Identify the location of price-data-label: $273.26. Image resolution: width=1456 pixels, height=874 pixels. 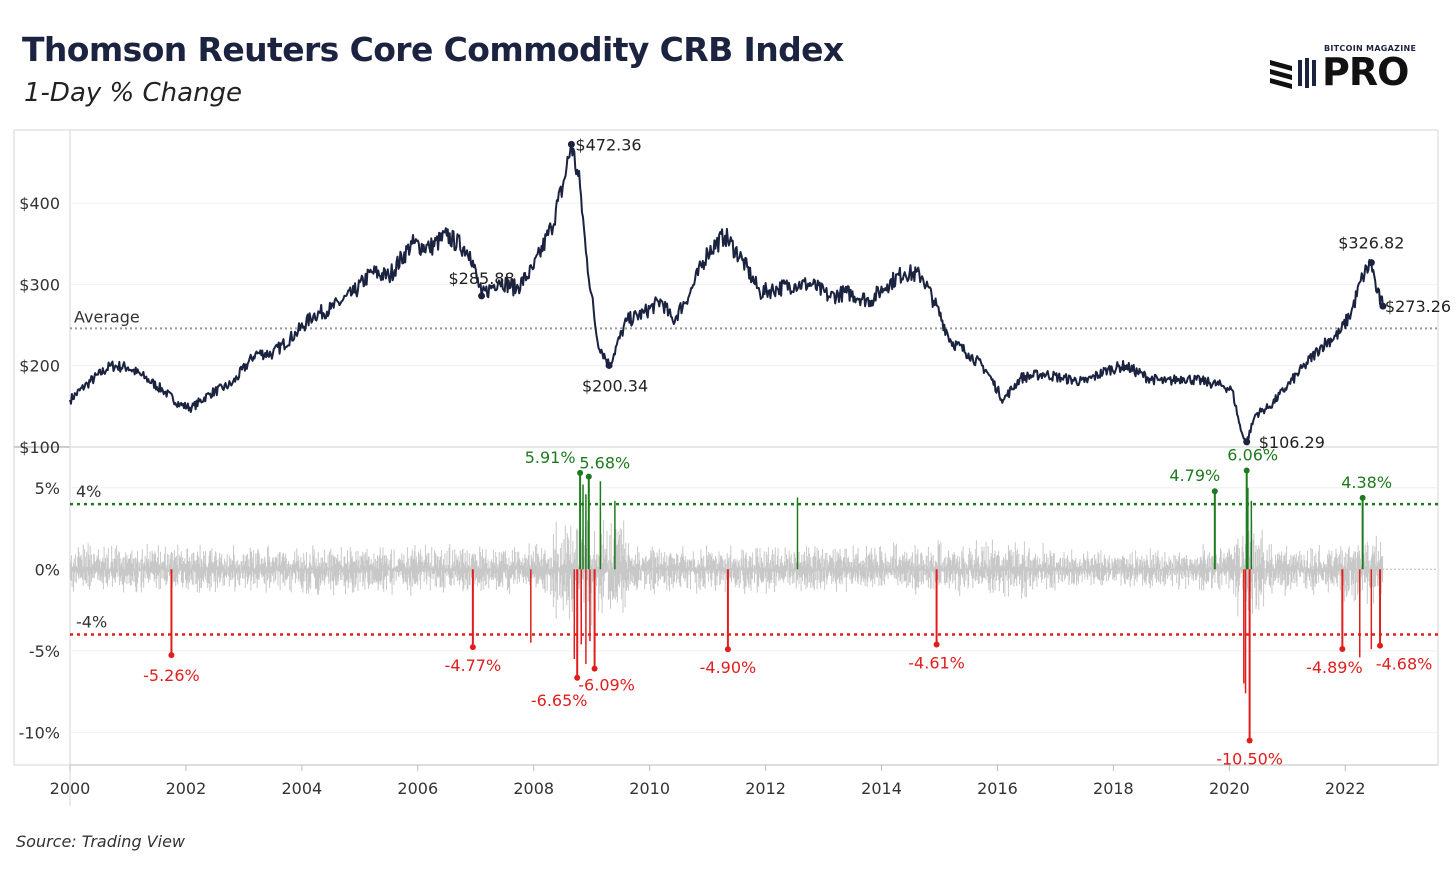
(1418, 306).